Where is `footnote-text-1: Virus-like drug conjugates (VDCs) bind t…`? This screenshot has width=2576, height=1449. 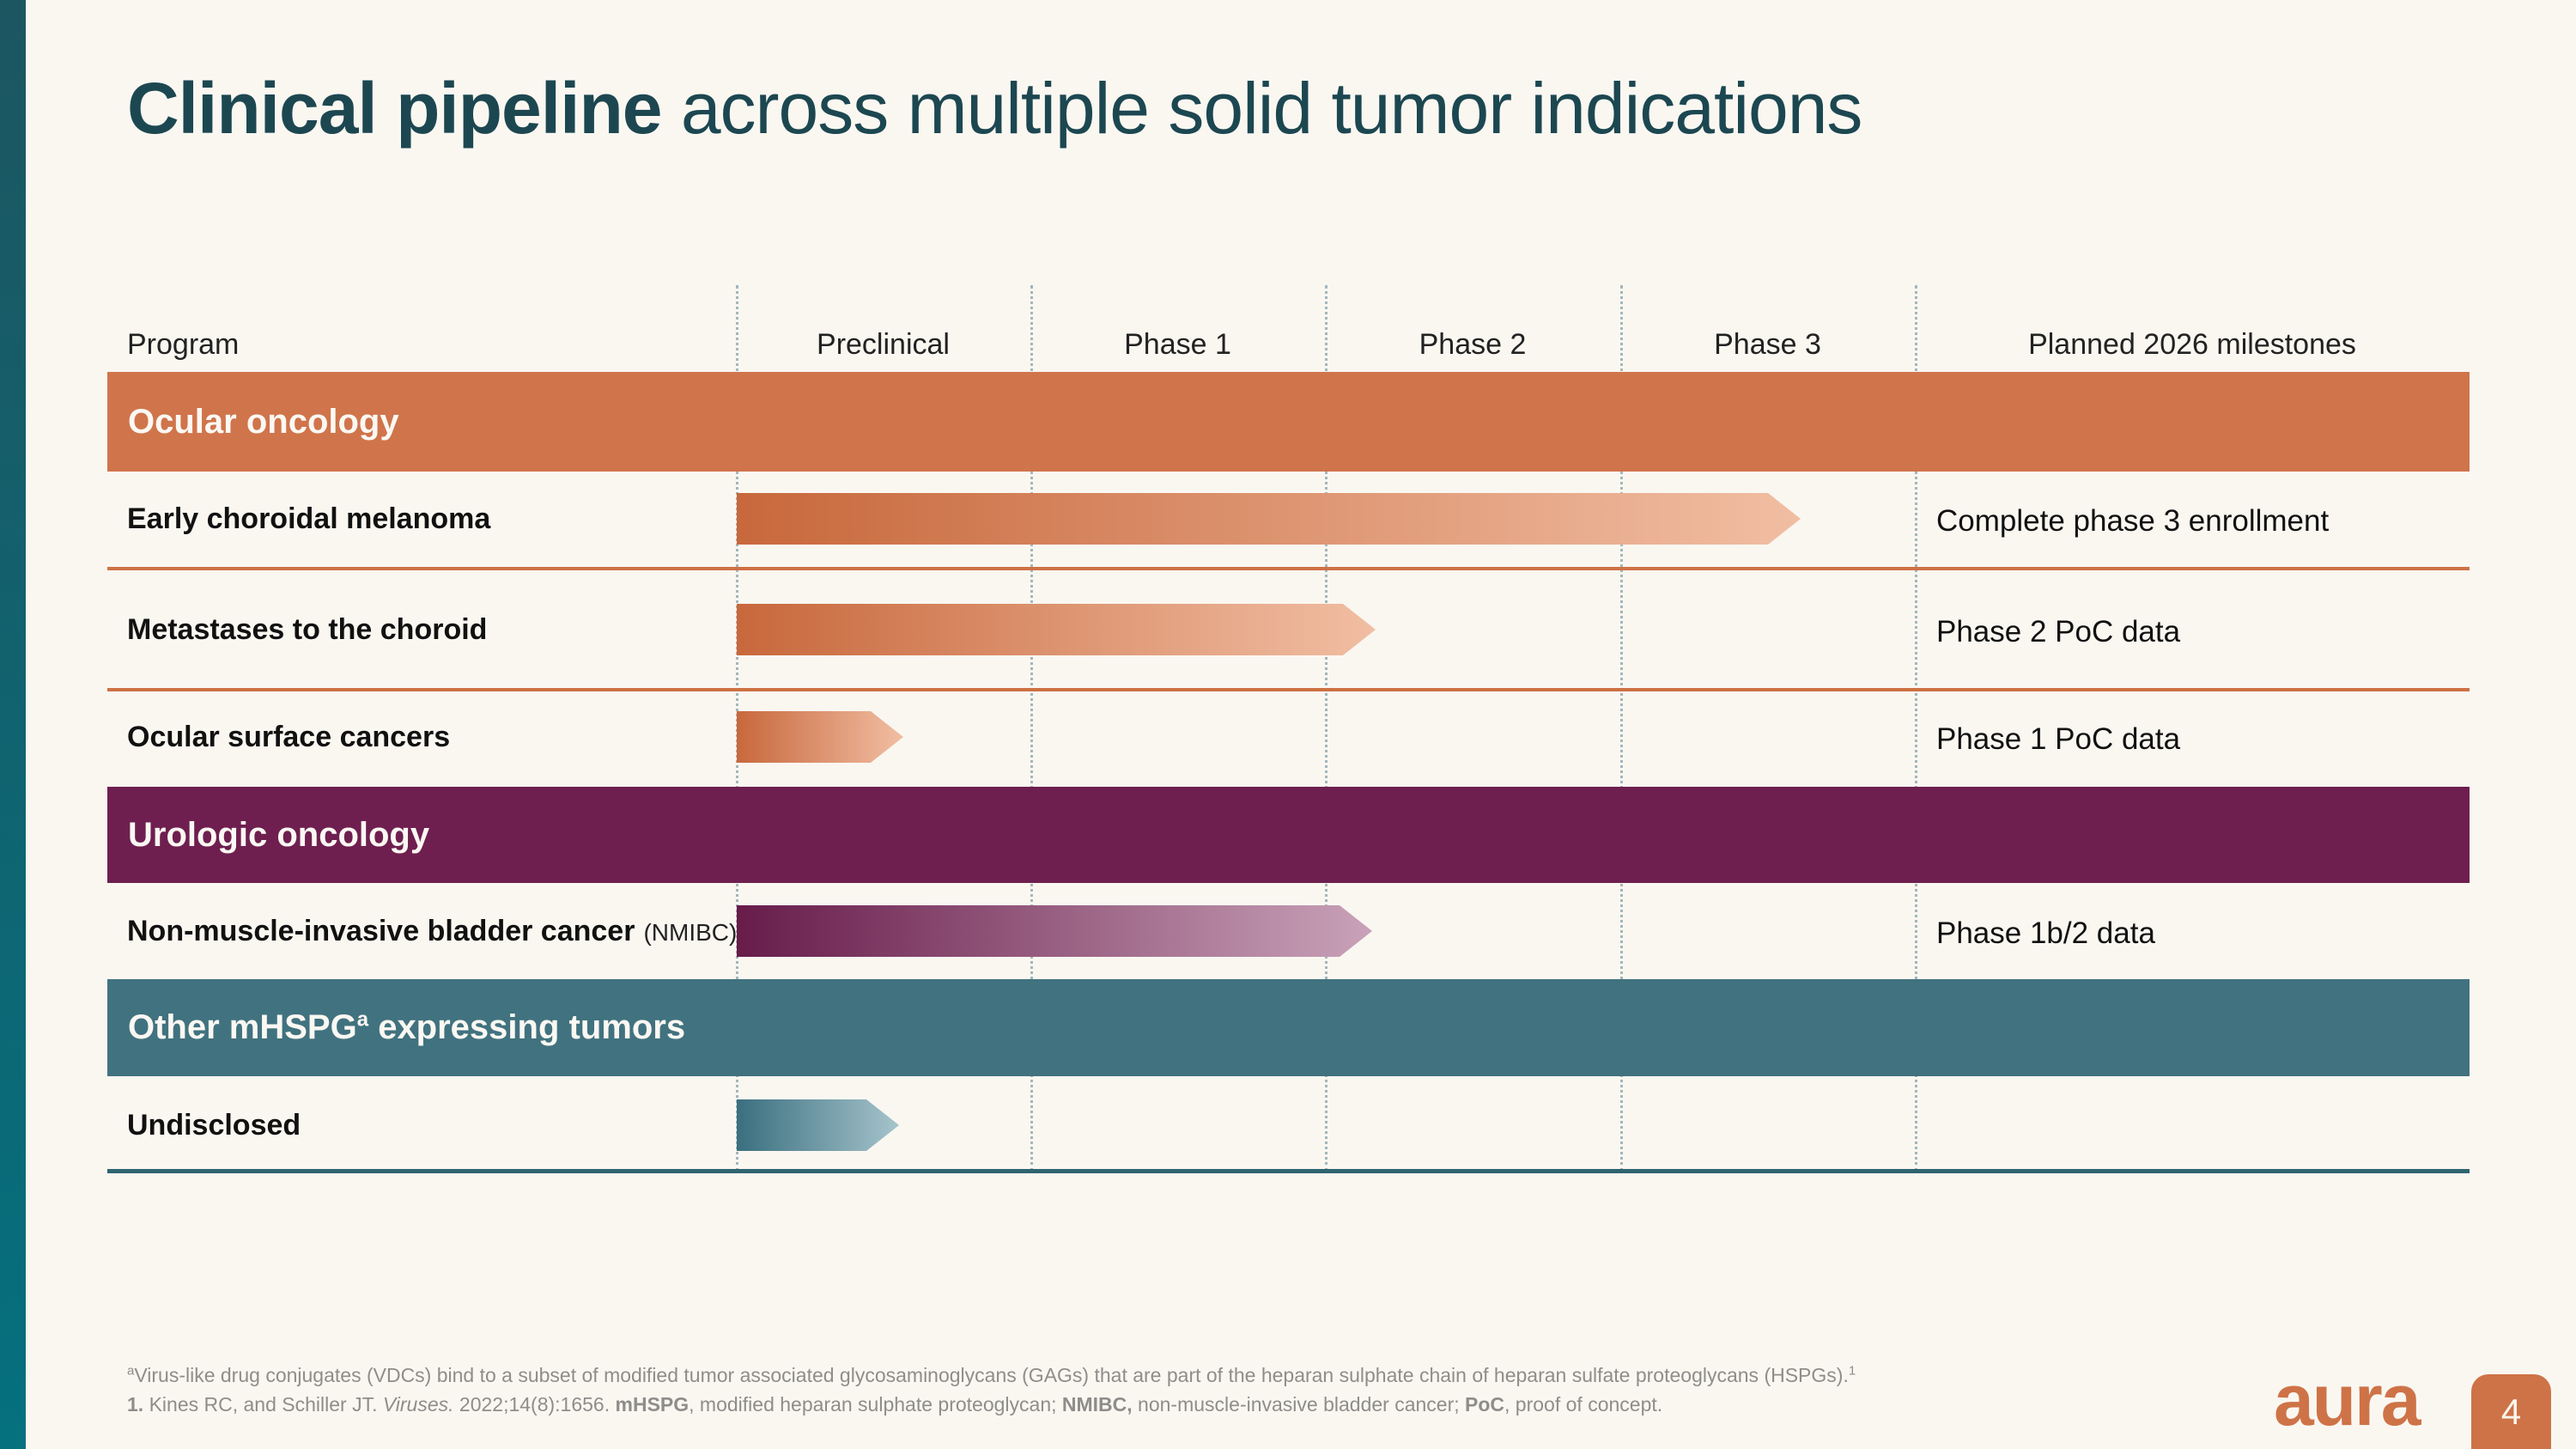 footnote-text-1: Virus-like drug conjugates (VDCs) bind t… is located at coordinates (991, 1375).